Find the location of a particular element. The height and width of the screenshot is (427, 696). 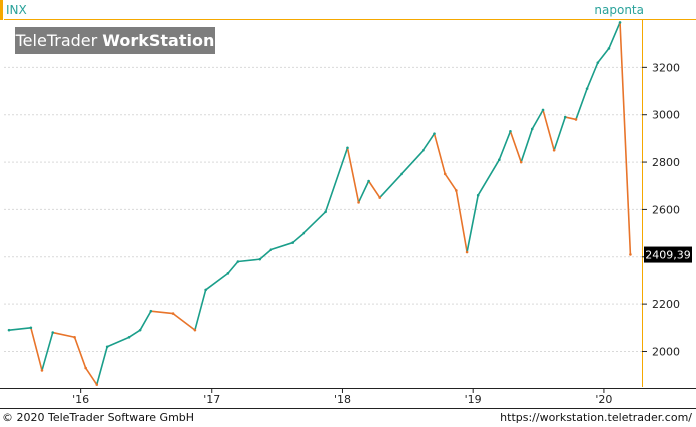

x-tick-label: '17 is located at coordinates (211, 399).